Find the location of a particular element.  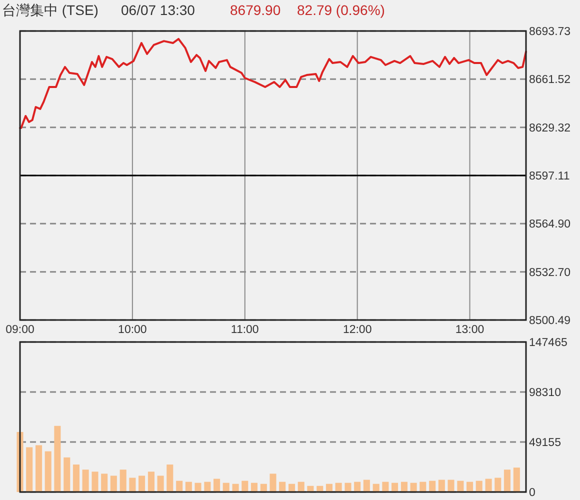

y-tick-label: 0 is located at coordinates (532, 493).